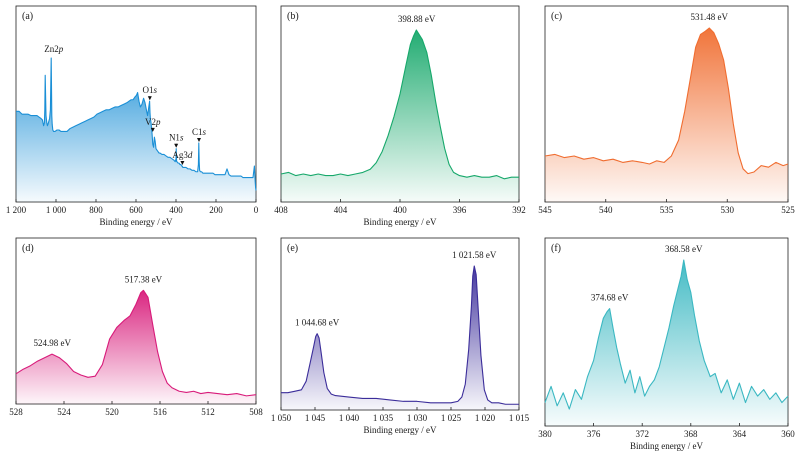 Image resolution: width=804 pixels, height=472 pixels. What do you see at coordinates (27, 16) in the screenshot?
I see `panel-label: (a)` at bounding box center [27, 16].